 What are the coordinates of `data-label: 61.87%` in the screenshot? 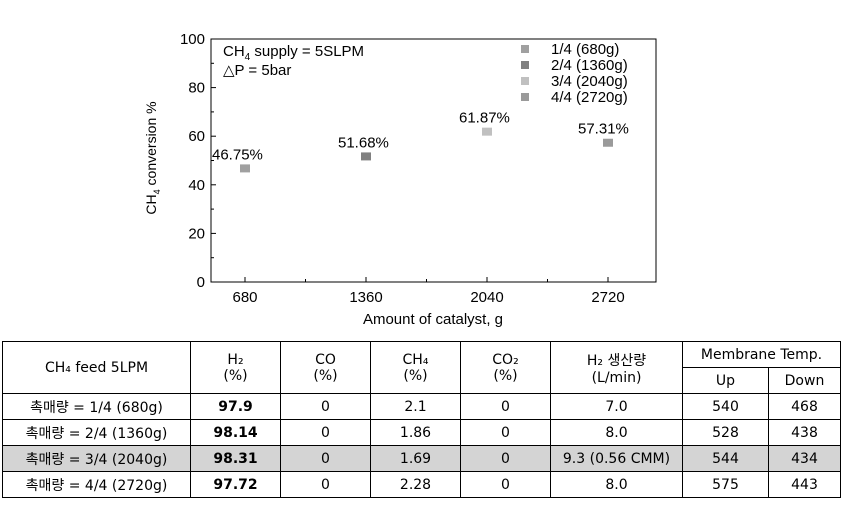 It's located at (484, 118).